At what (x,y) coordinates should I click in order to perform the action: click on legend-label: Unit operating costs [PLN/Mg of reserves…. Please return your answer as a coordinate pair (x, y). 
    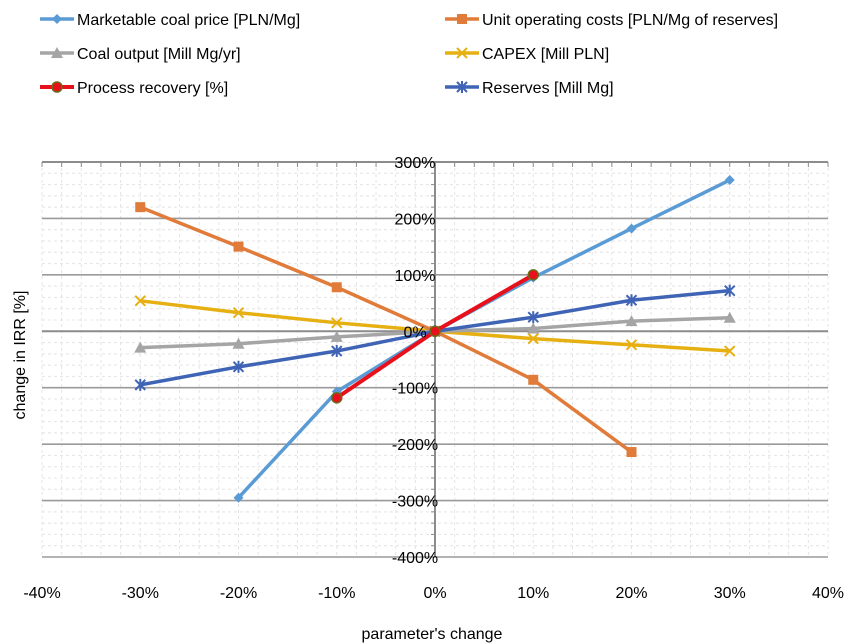
    Looking at the image, I should click on (630, 20).